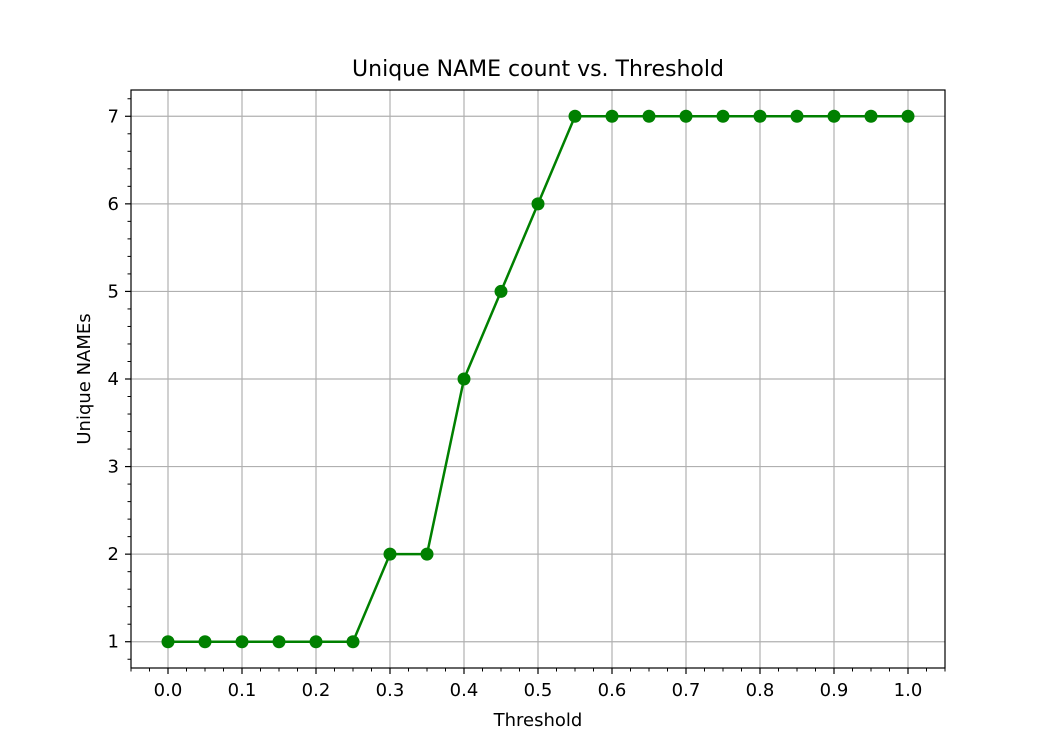  I want to click on x-tick-label: 1.0, so click(908, 690).